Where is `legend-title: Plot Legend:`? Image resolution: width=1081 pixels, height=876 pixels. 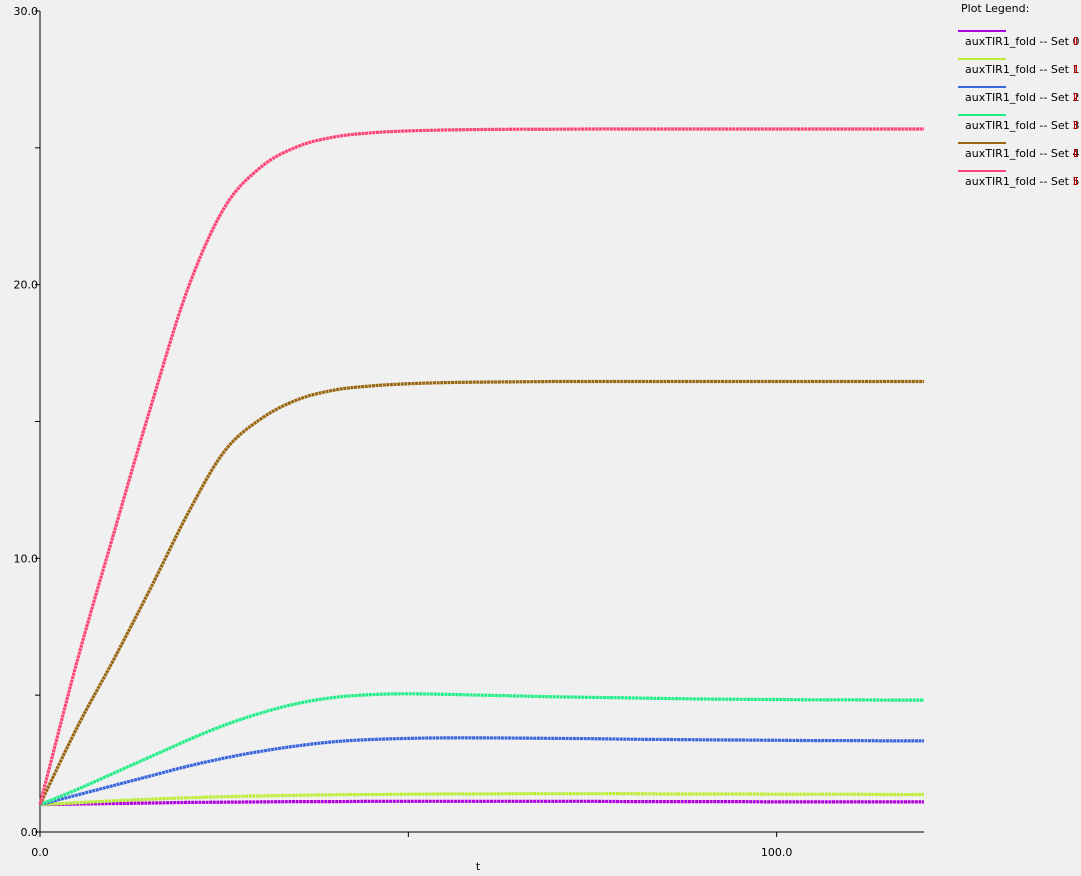
legend-title: Plot Legend: is located at coordinates (995, 8).